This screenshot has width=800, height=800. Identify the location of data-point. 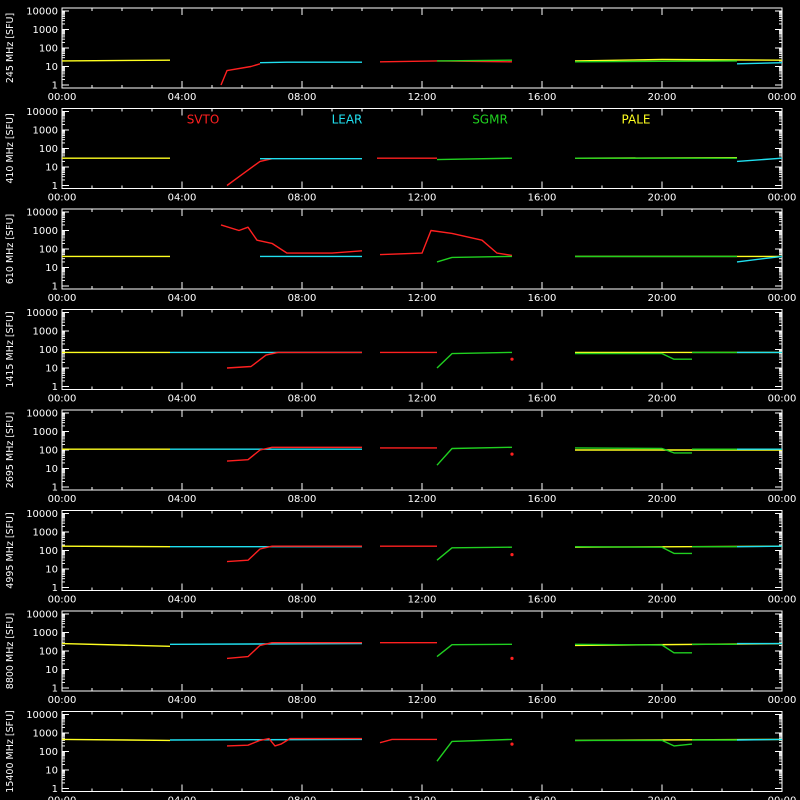
(512, 658).